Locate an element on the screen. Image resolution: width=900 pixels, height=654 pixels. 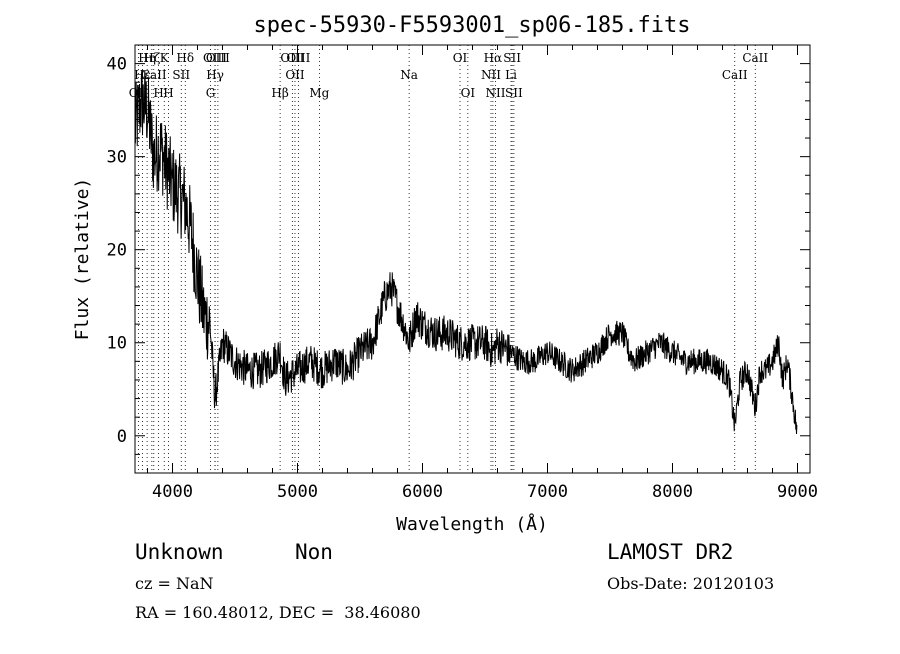
x-tick-label: 9000 is located at coordinates (797, 492).